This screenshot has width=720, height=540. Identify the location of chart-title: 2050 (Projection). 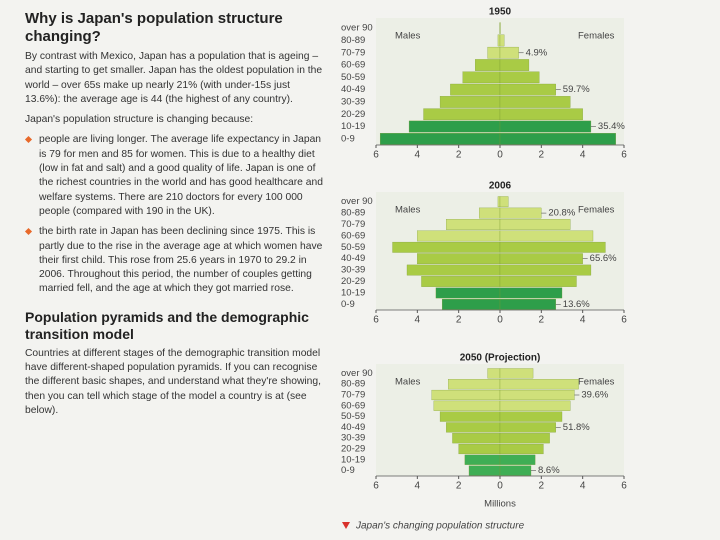
(500, 358).